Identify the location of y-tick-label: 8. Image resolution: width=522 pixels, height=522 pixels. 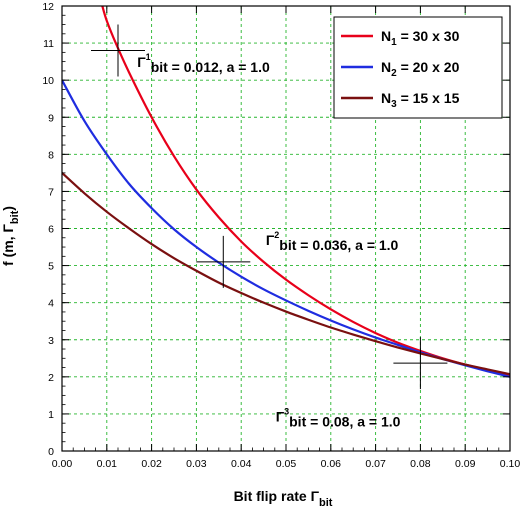
(51, 155).